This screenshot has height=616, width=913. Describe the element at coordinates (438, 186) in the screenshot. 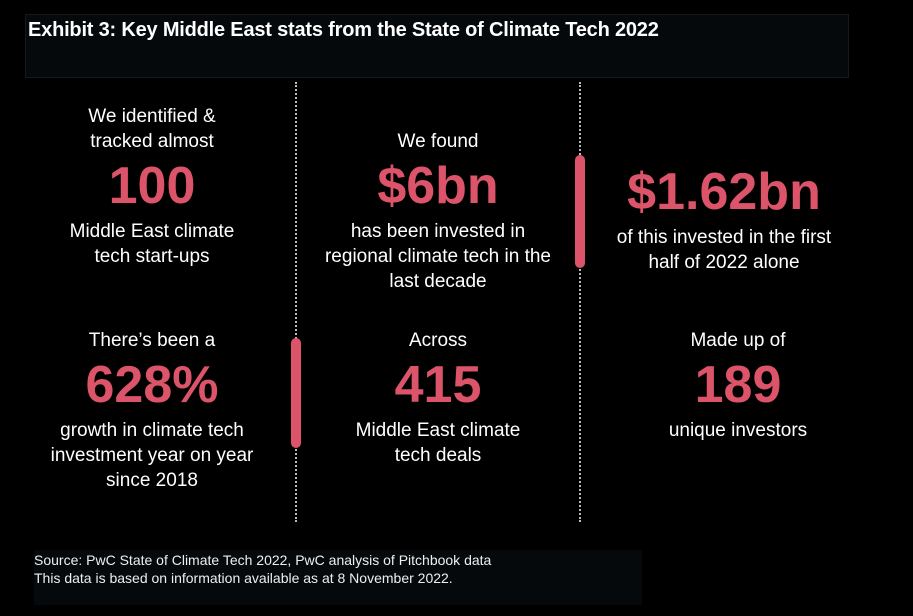

I see `stat-value: $6bn` at that location.